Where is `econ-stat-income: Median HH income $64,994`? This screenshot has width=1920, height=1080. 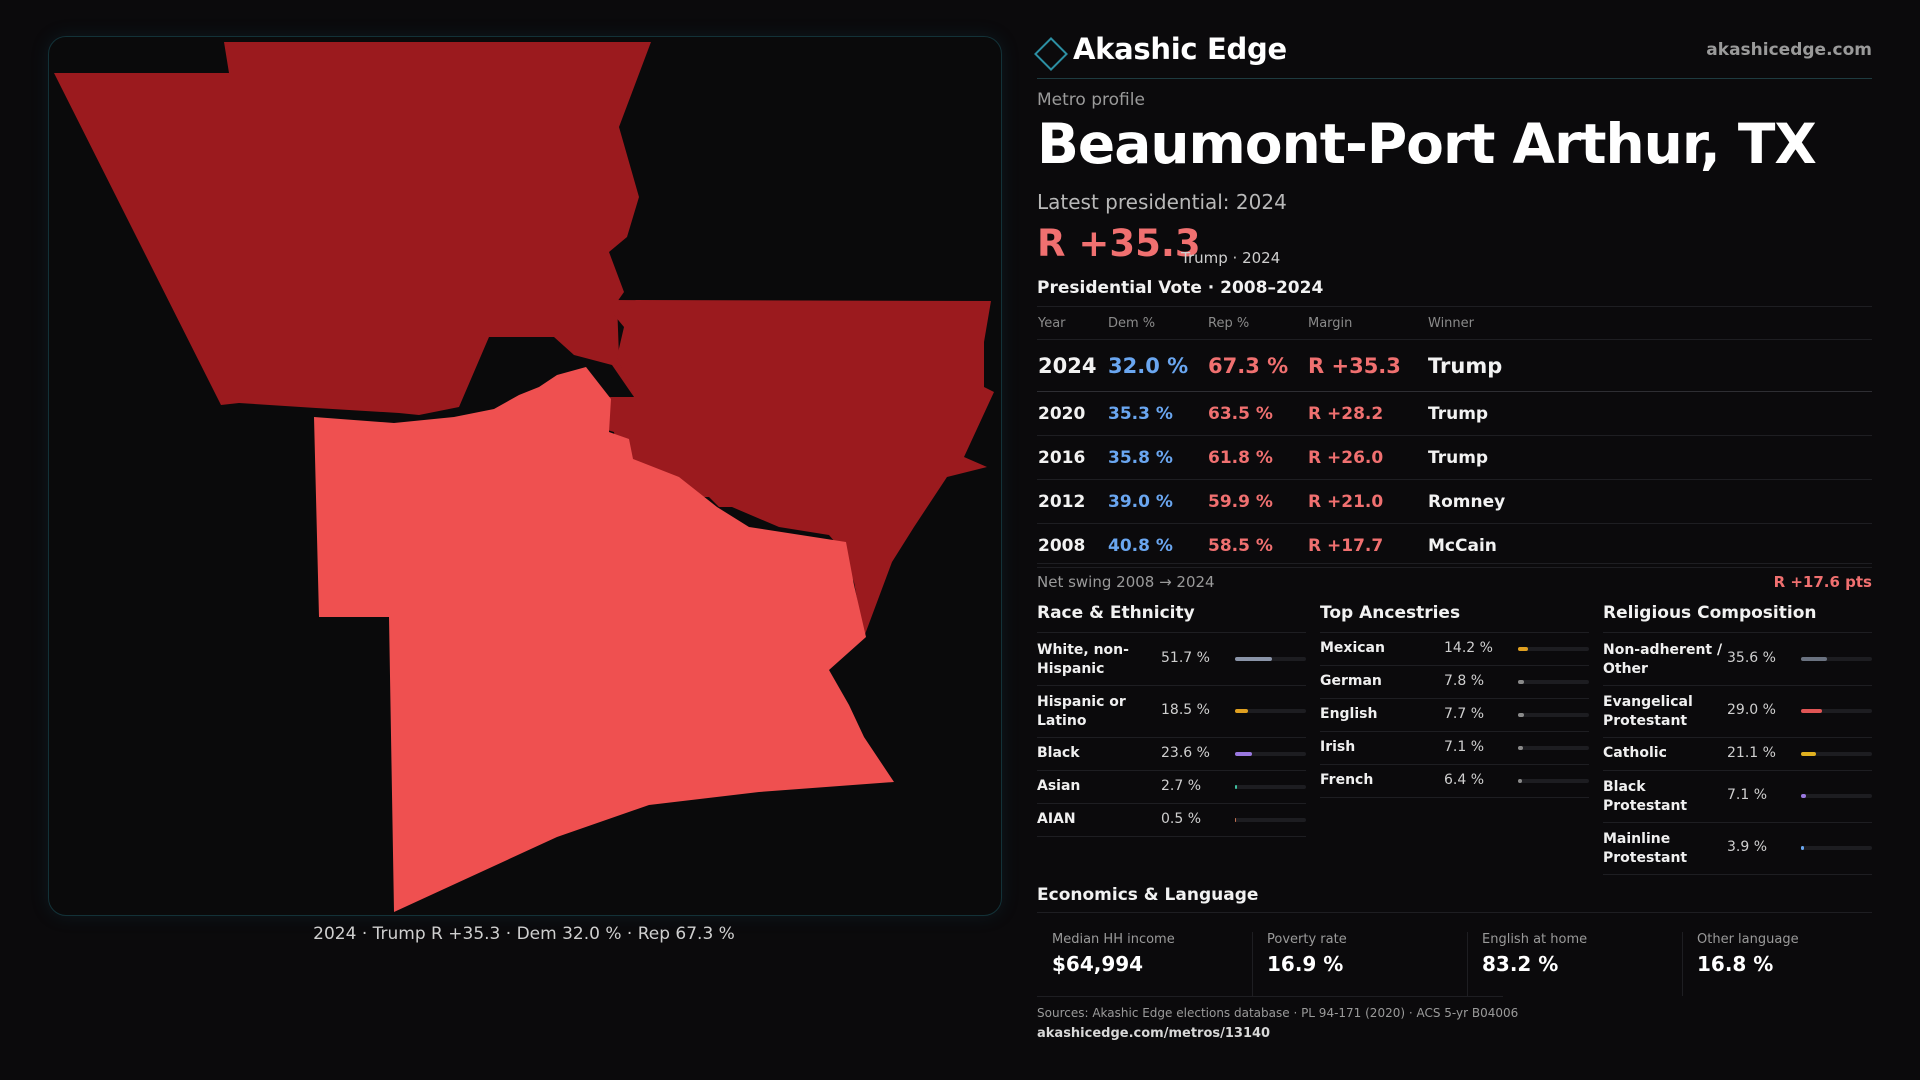 econ-stat-income: Median HH income $64,994 is located at coordinates (1145, 964).